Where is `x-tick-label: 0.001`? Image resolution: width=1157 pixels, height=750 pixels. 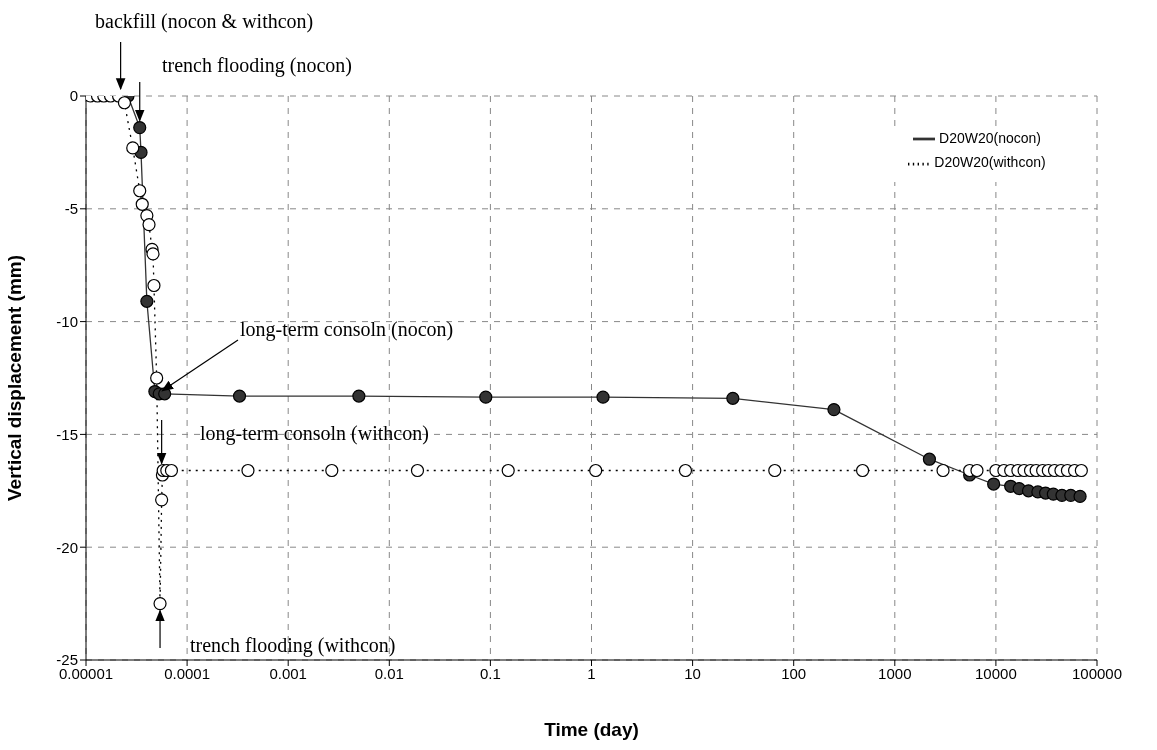
x-tick-label: 0.001 is located at coordinates (288, 673).